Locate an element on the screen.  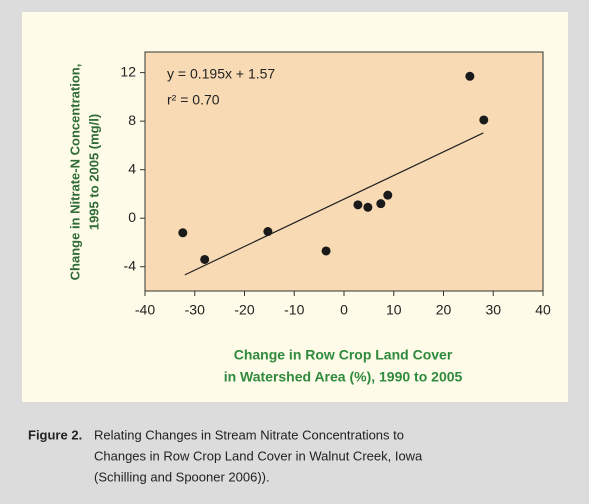
x-tick-label: -10 is located at coordinates (294, 310).